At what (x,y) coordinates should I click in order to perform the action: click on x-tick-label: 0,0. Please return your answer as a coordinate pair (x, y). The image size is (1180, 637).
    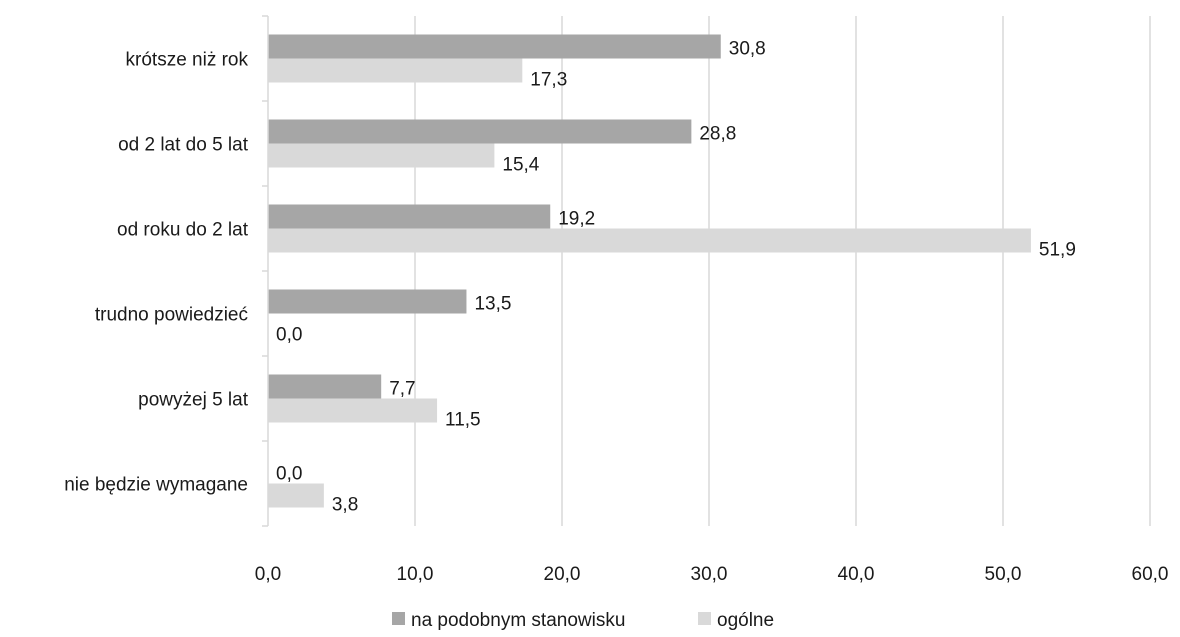
    Looking at the image, I should click on (268, 574).